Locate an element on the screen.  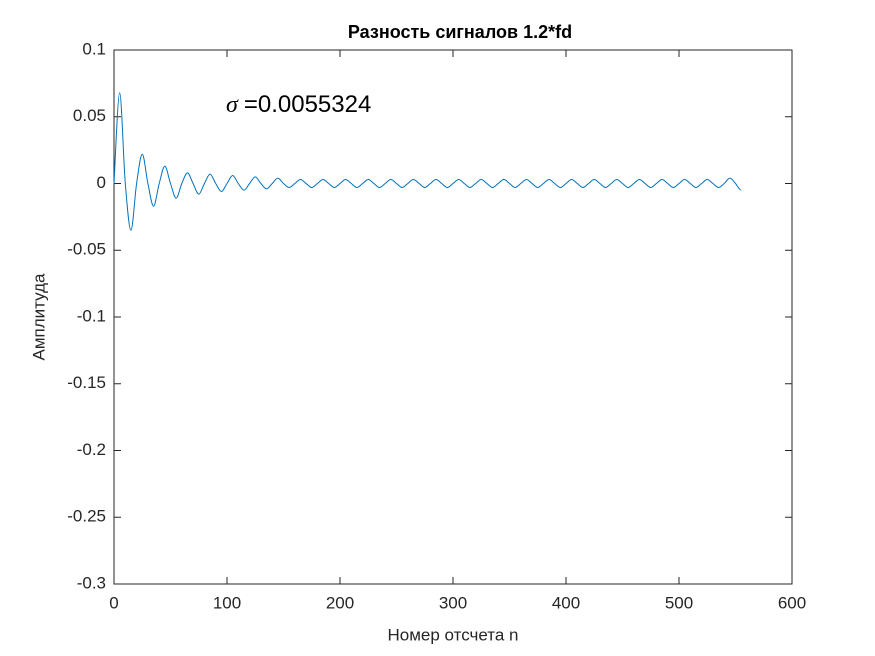
x-tick-label: 300 is located at coordinates (453, 602).